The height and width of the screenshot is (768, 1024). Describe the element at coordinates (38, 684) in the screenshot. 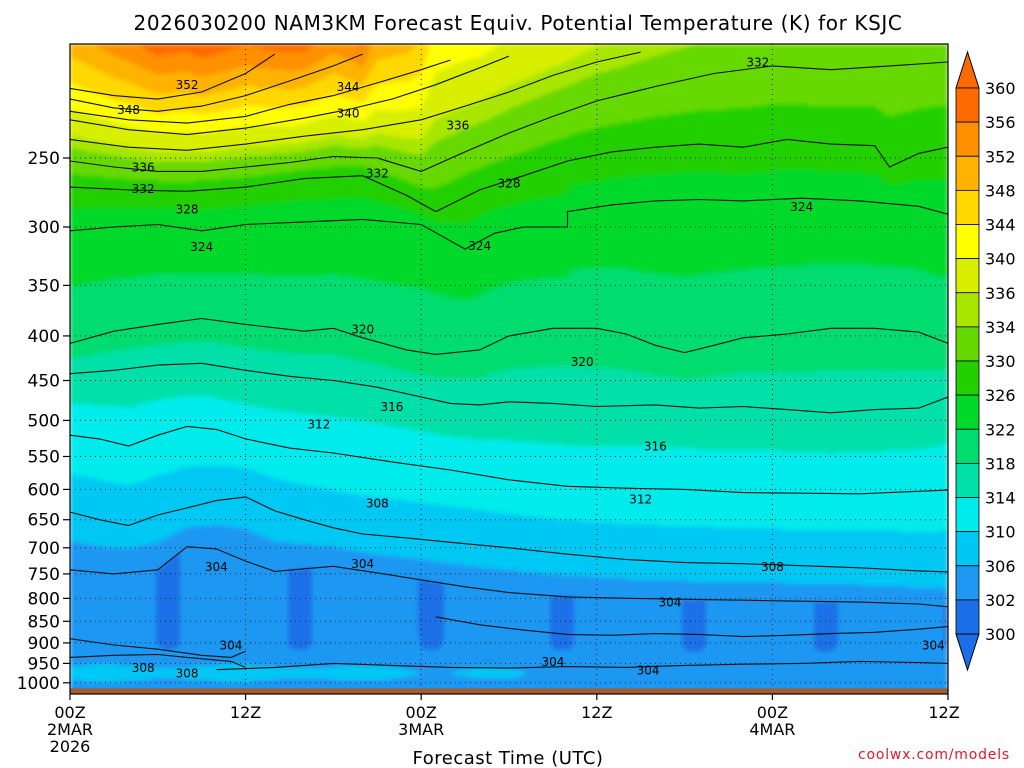

I see `y-tick-label: 1000` at that location.